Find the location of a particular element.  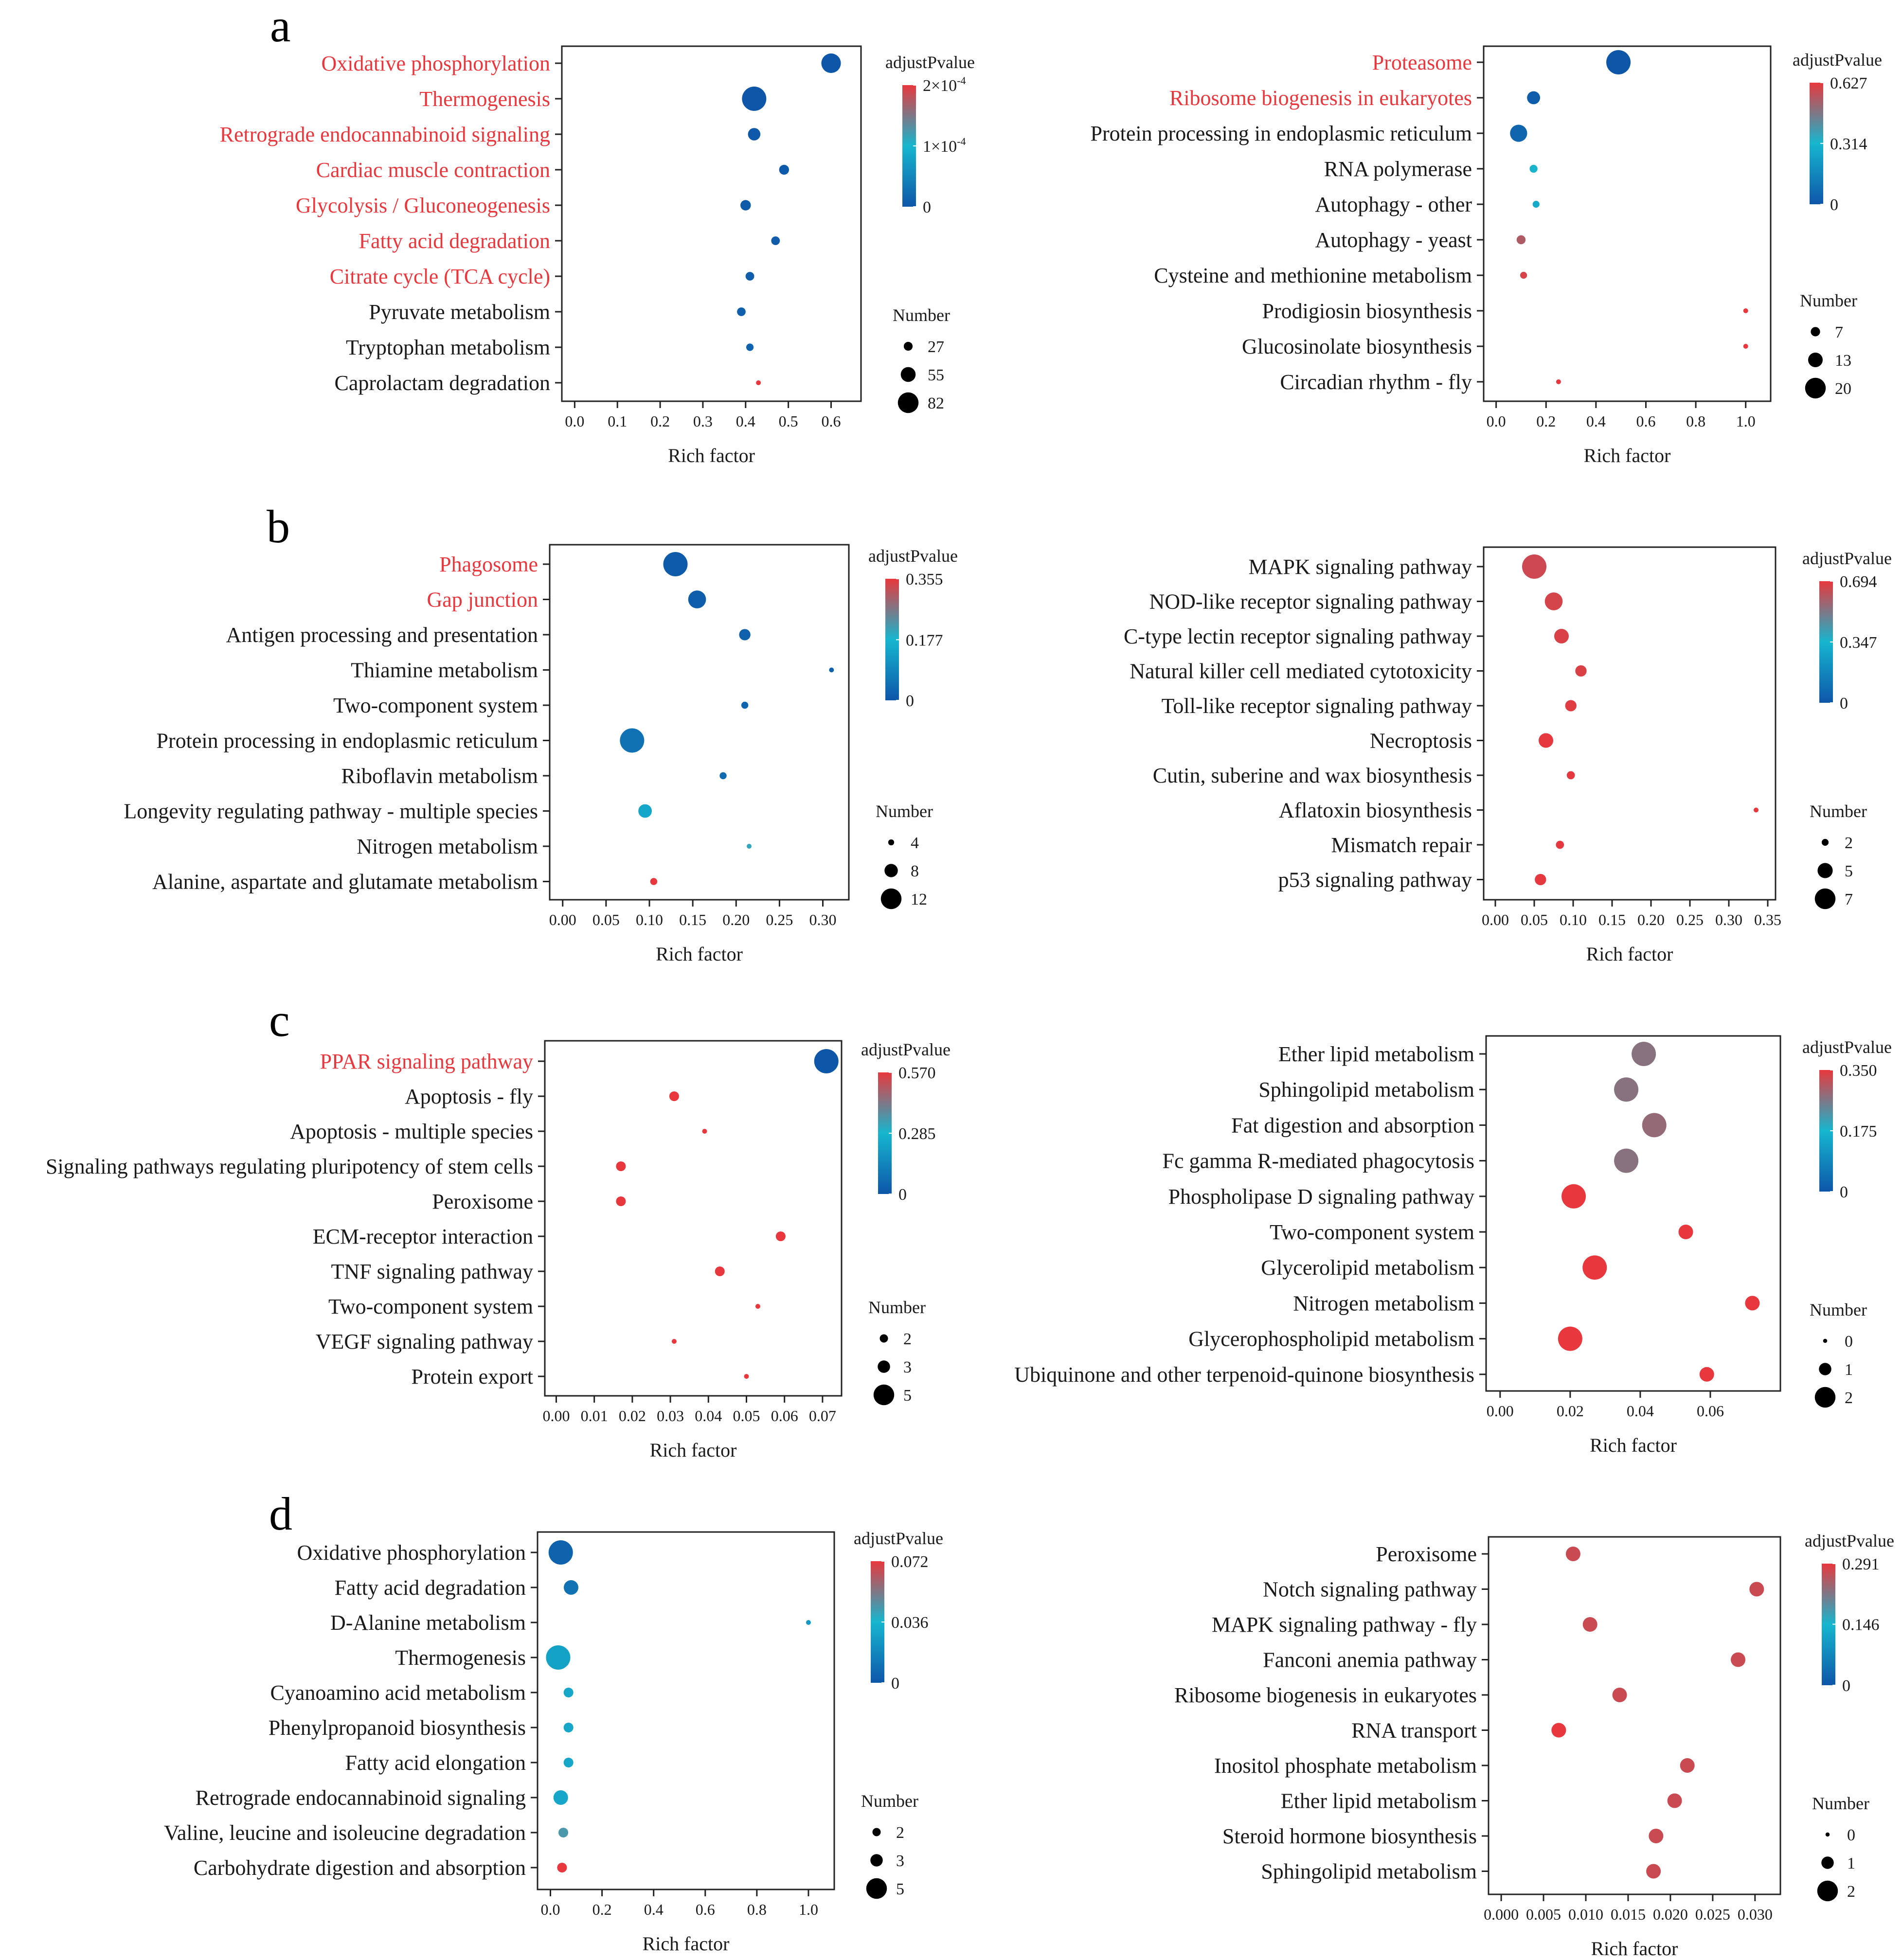

size-legend-label: 5 is located at coordinates (1849, 871).